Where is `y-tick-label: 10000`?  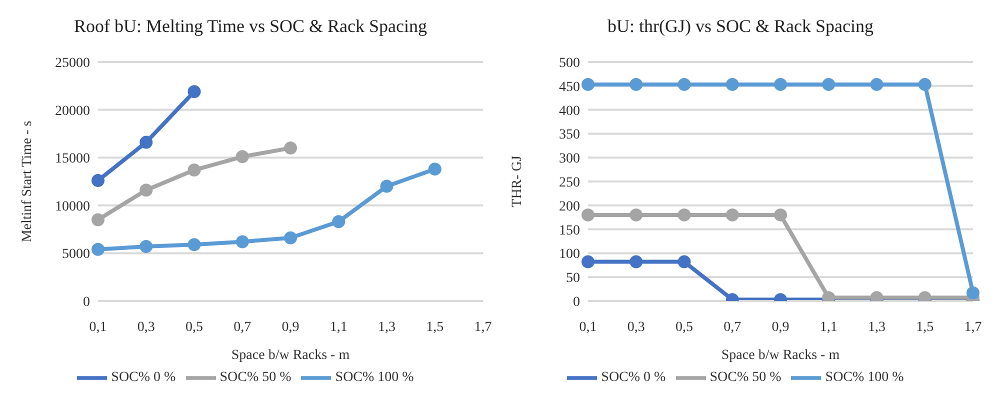
y-tick-label: 10000 is located at coordinates (72, 206).